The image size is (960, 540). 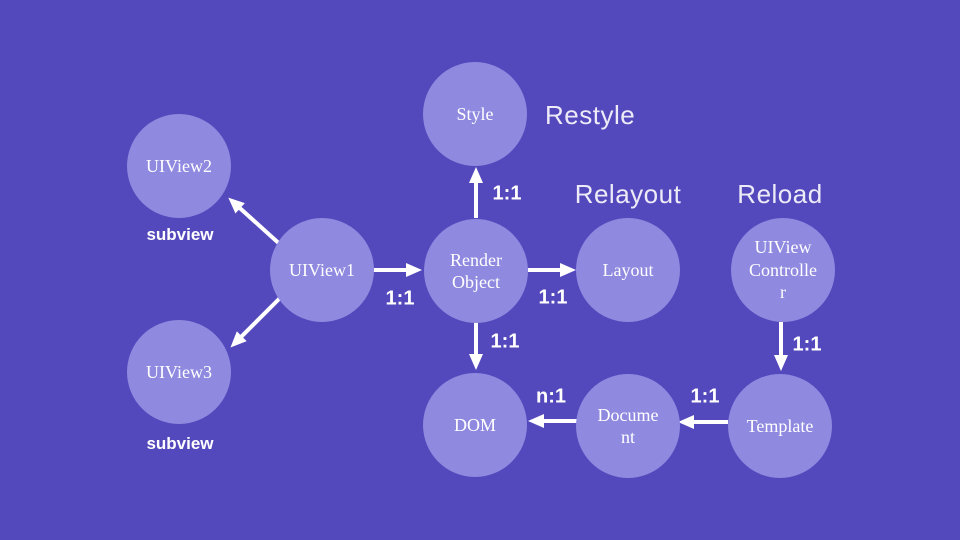 What do you see at coordinates (258, 319) in the screenshot?
I see `arrow-uiview1-to-uiview3` at bounding box center [258, 319].